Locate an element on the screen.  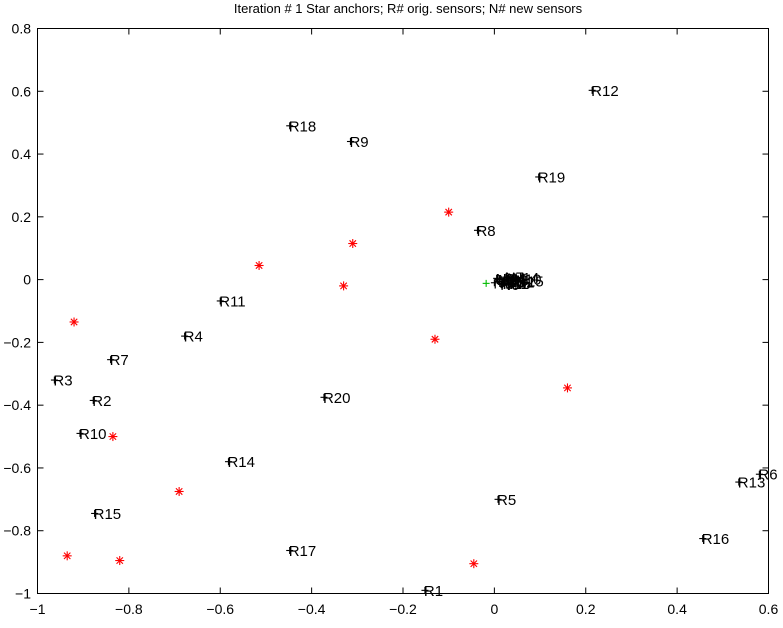
new-sensor-label: N13 is located at coordinates (512, 282).